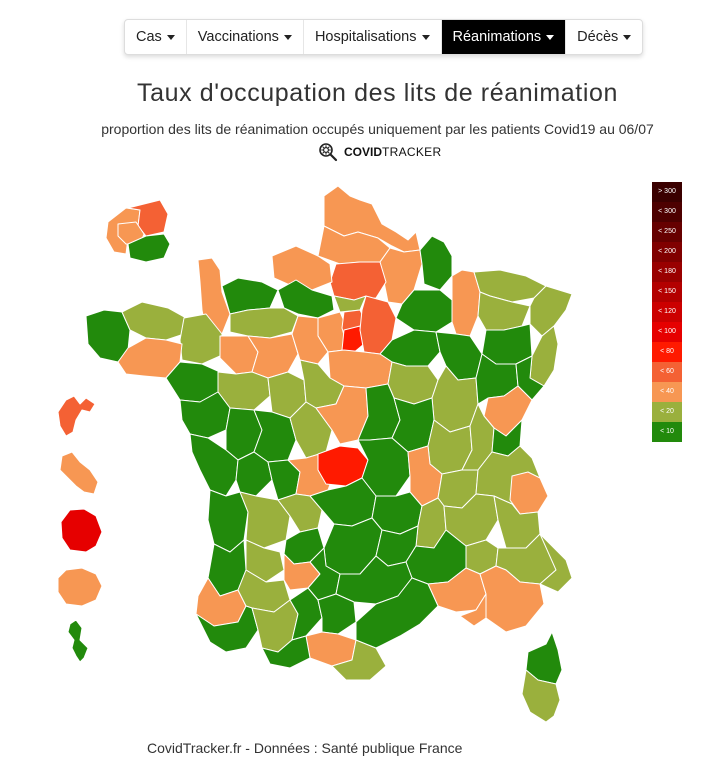 This screenshot has height=779, width=715. Describe the element at coordinates (667, 252) in the screenshot. I see `legend-item: < 200` at that location.